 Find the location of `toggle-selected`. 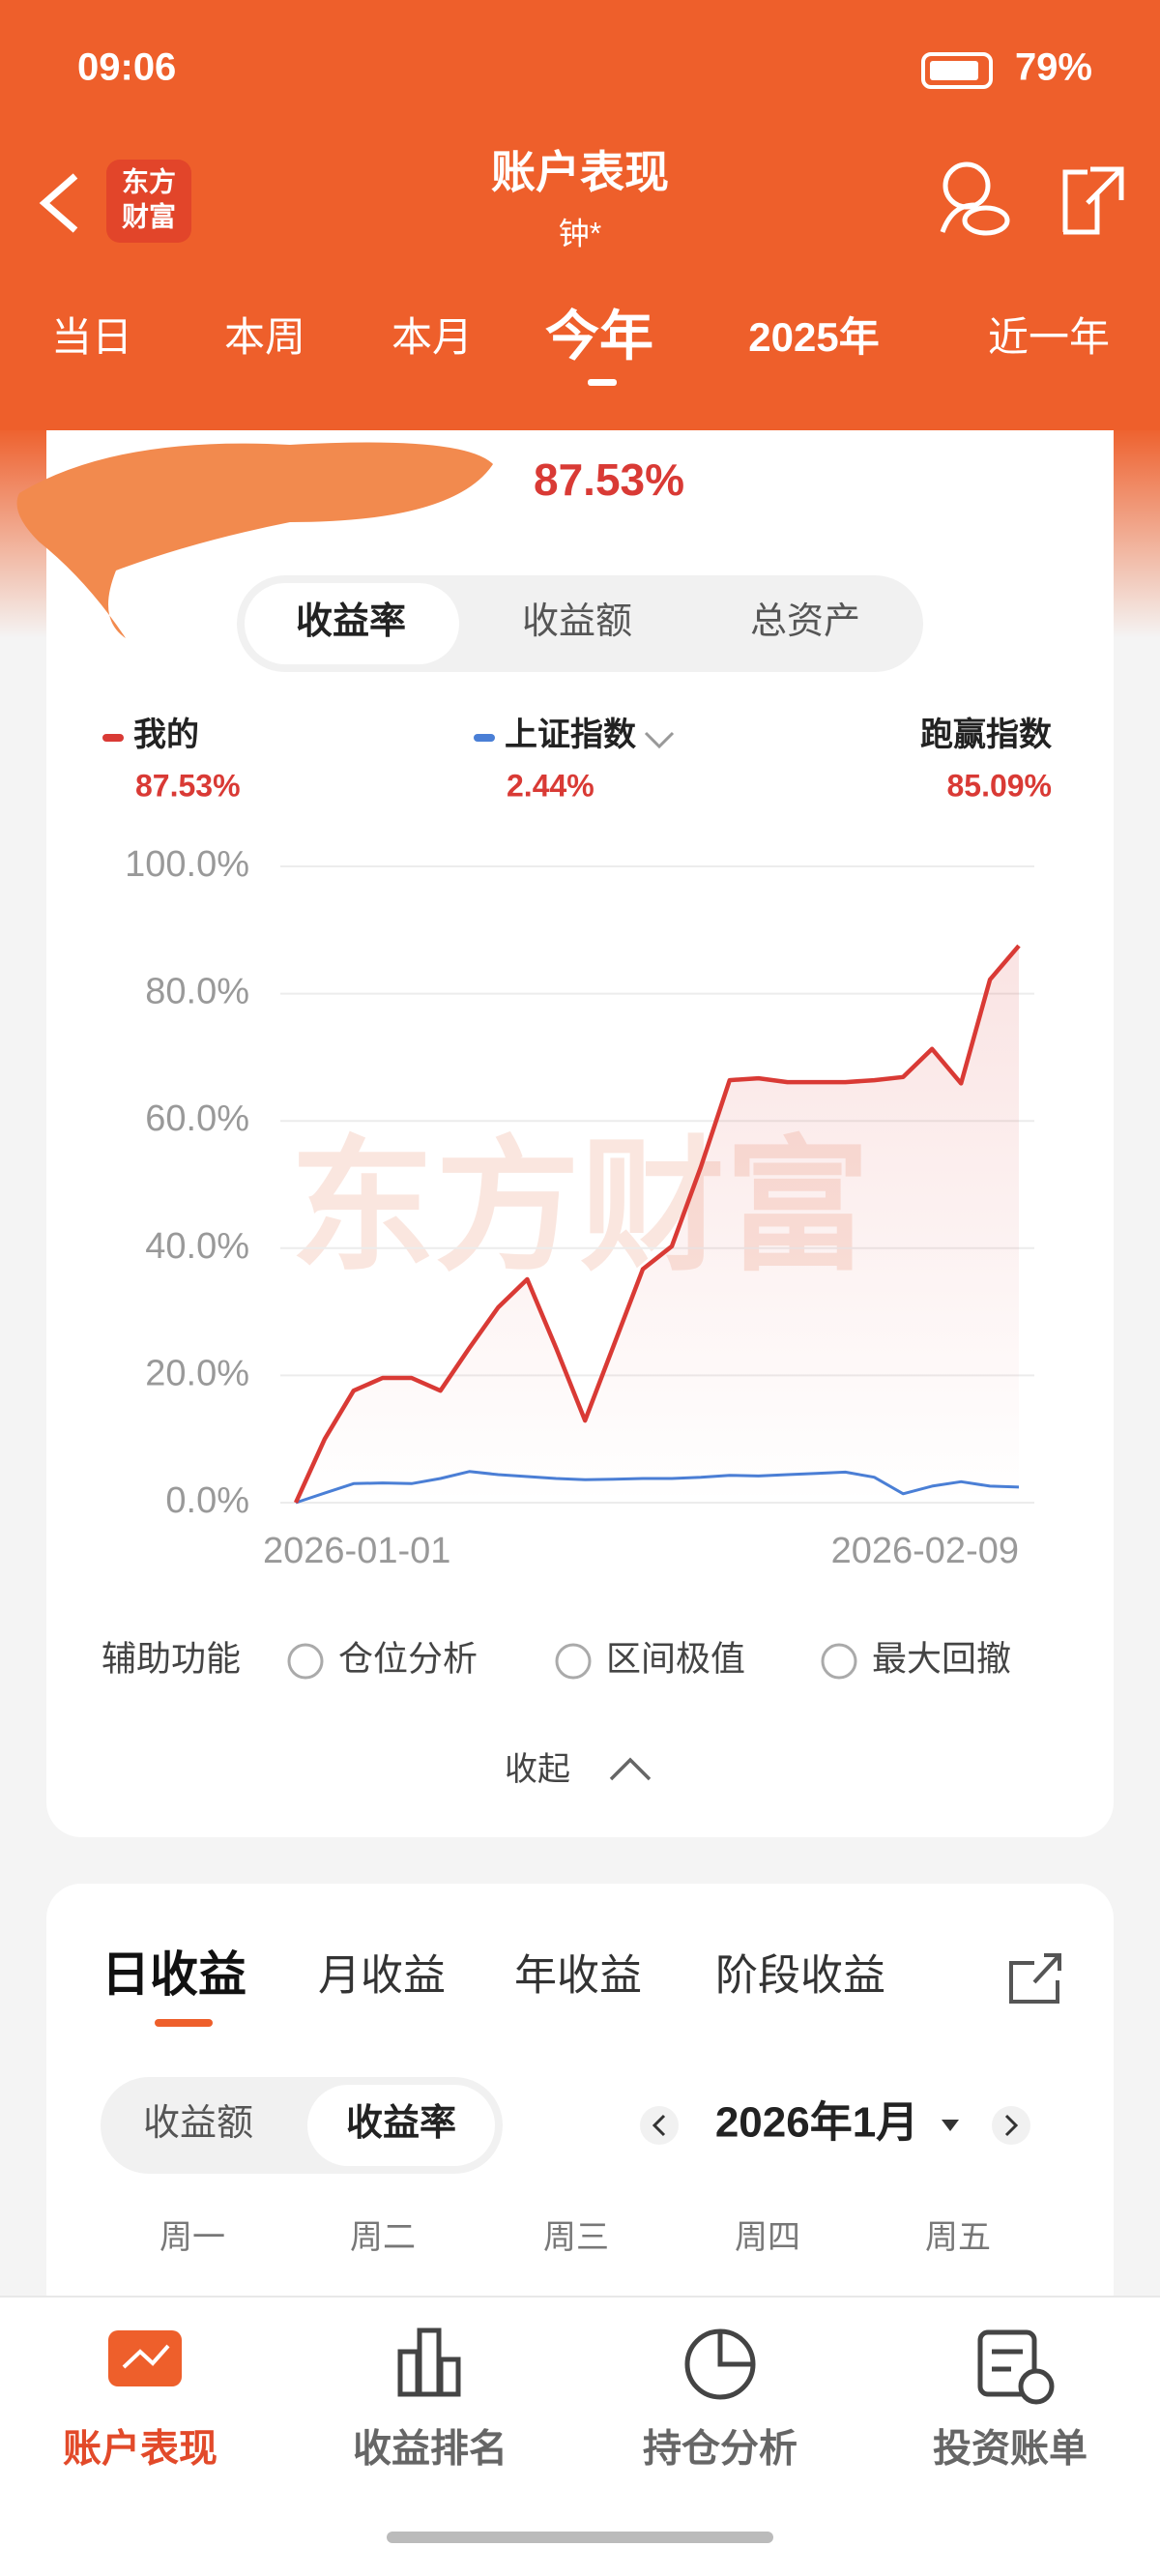

toggle-selected is located at coordinates (401, 2125).